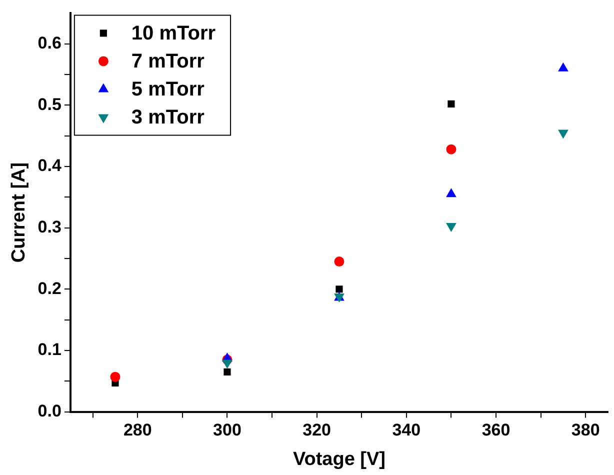 The width and height of the screenshot is (614, 475). Describe the element at coordinates (50, 104) in the screenshot. I see `y-tick-label: 0.5` at that location.